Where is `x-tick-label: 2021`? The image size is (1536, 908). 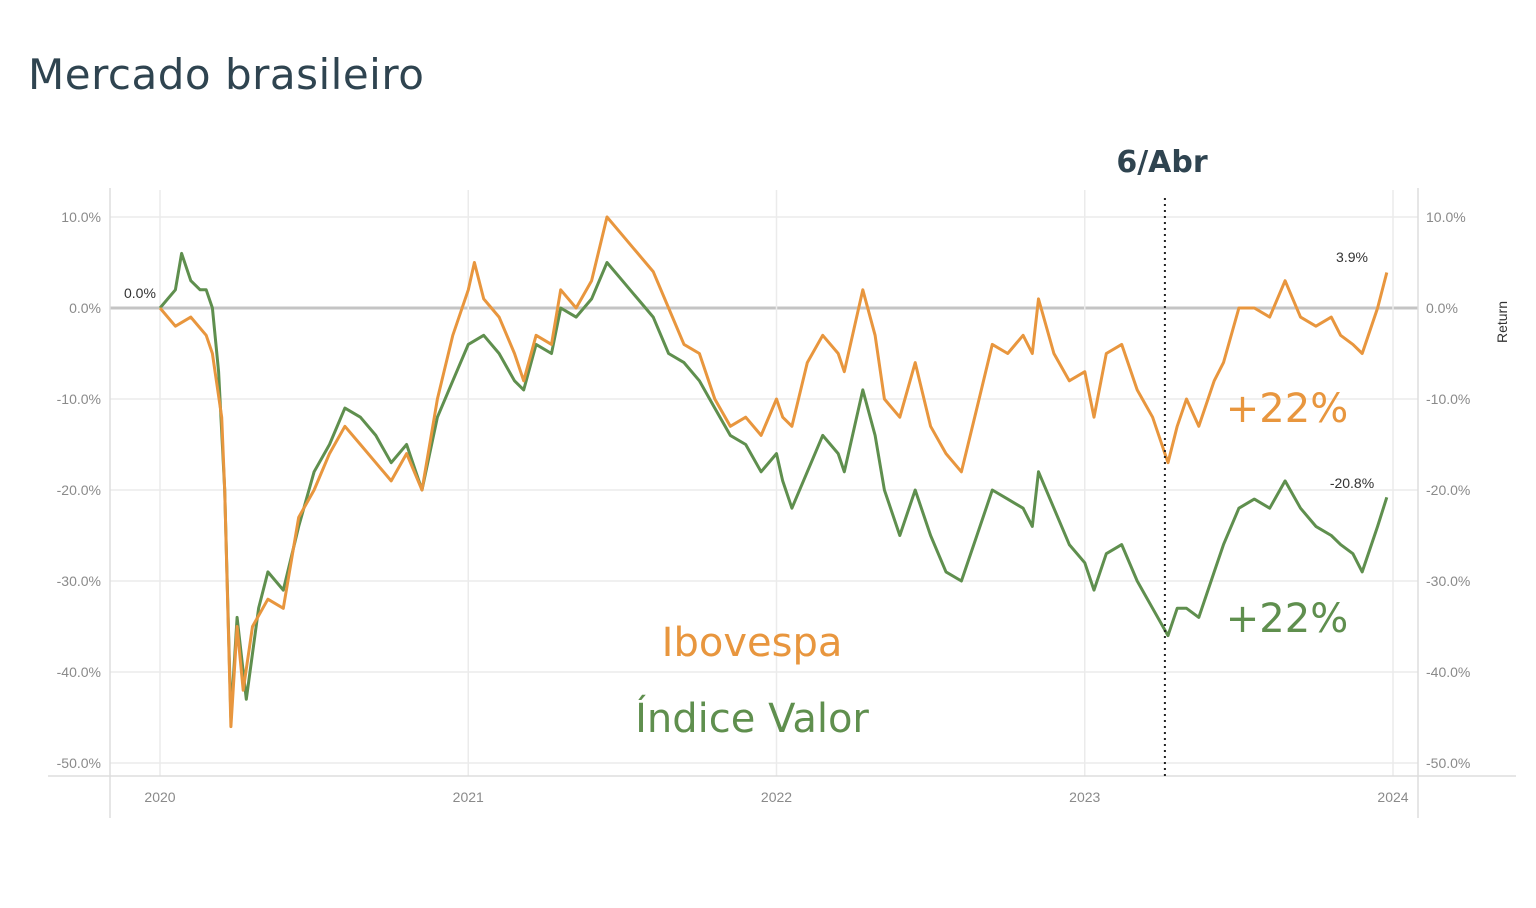 x-tick-label: 2021 is located at coordinates (468, 797).